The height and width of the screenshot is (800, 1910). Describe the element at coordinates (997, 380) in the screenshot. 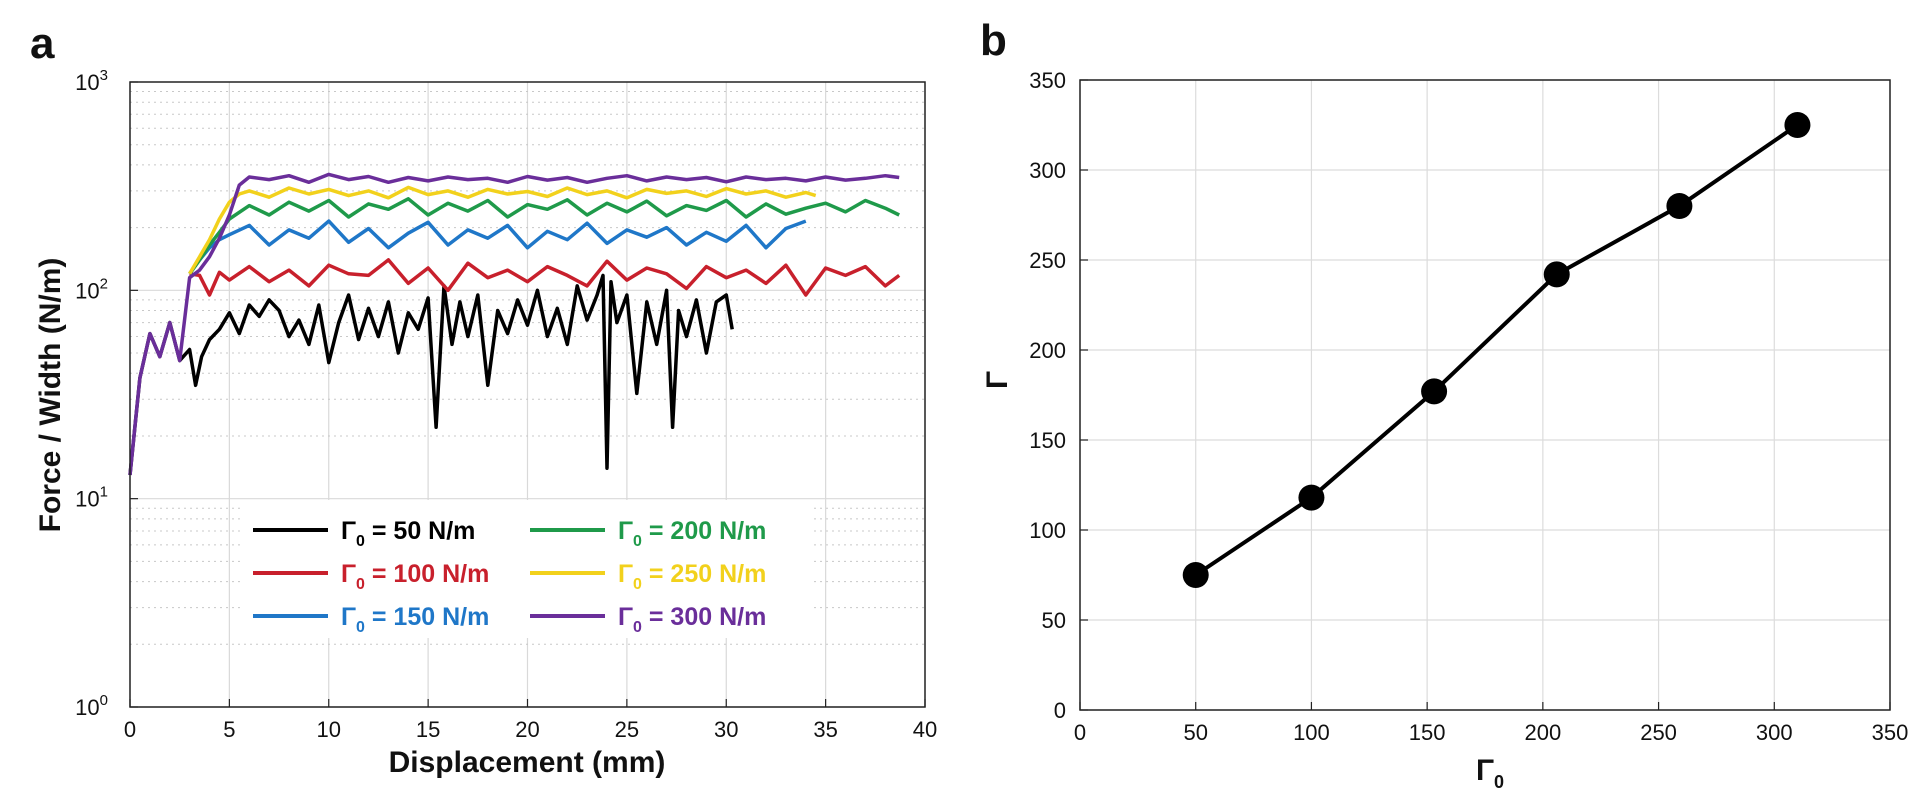

I see `y-axis-label-b: Γ` at that location.